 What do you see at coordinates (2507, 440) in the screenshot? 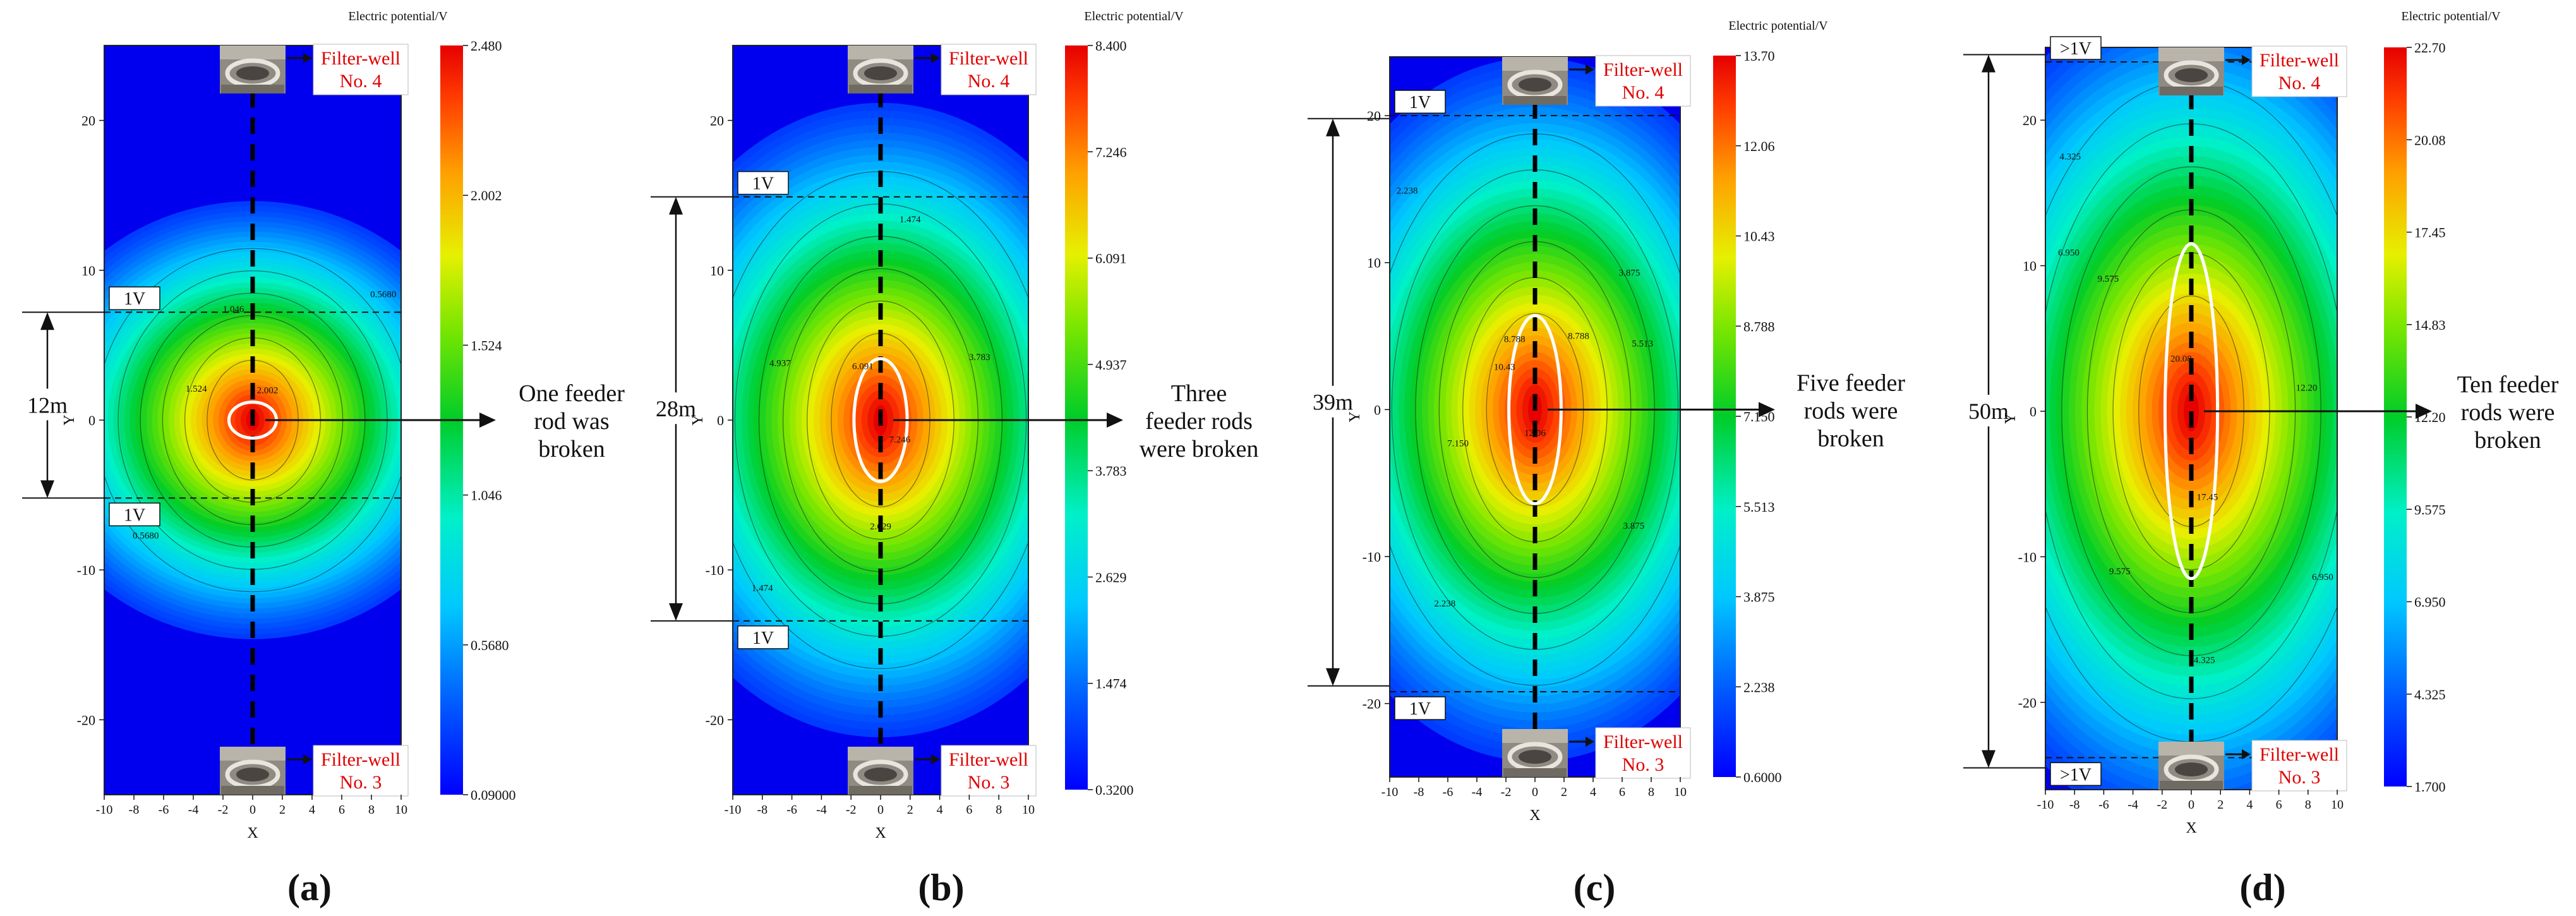
I see `annotation-text: broken` at bounding box center [2507, 440].